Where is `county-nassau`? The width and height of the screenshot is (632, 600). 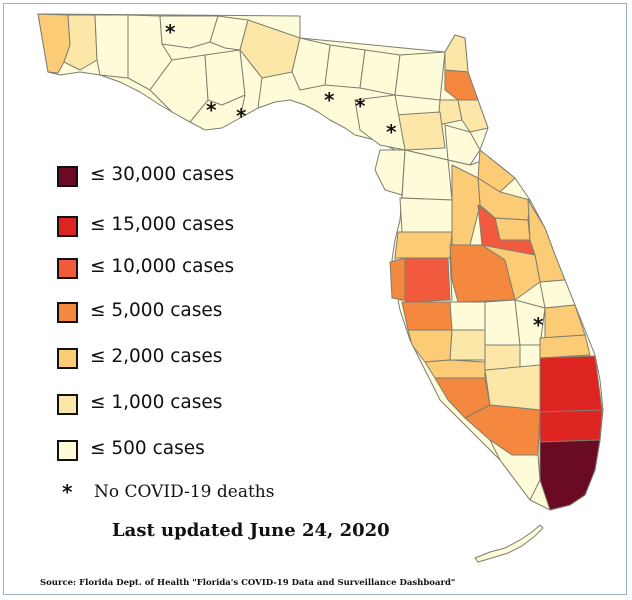 county-nassau is located at coordinates (456, 53).